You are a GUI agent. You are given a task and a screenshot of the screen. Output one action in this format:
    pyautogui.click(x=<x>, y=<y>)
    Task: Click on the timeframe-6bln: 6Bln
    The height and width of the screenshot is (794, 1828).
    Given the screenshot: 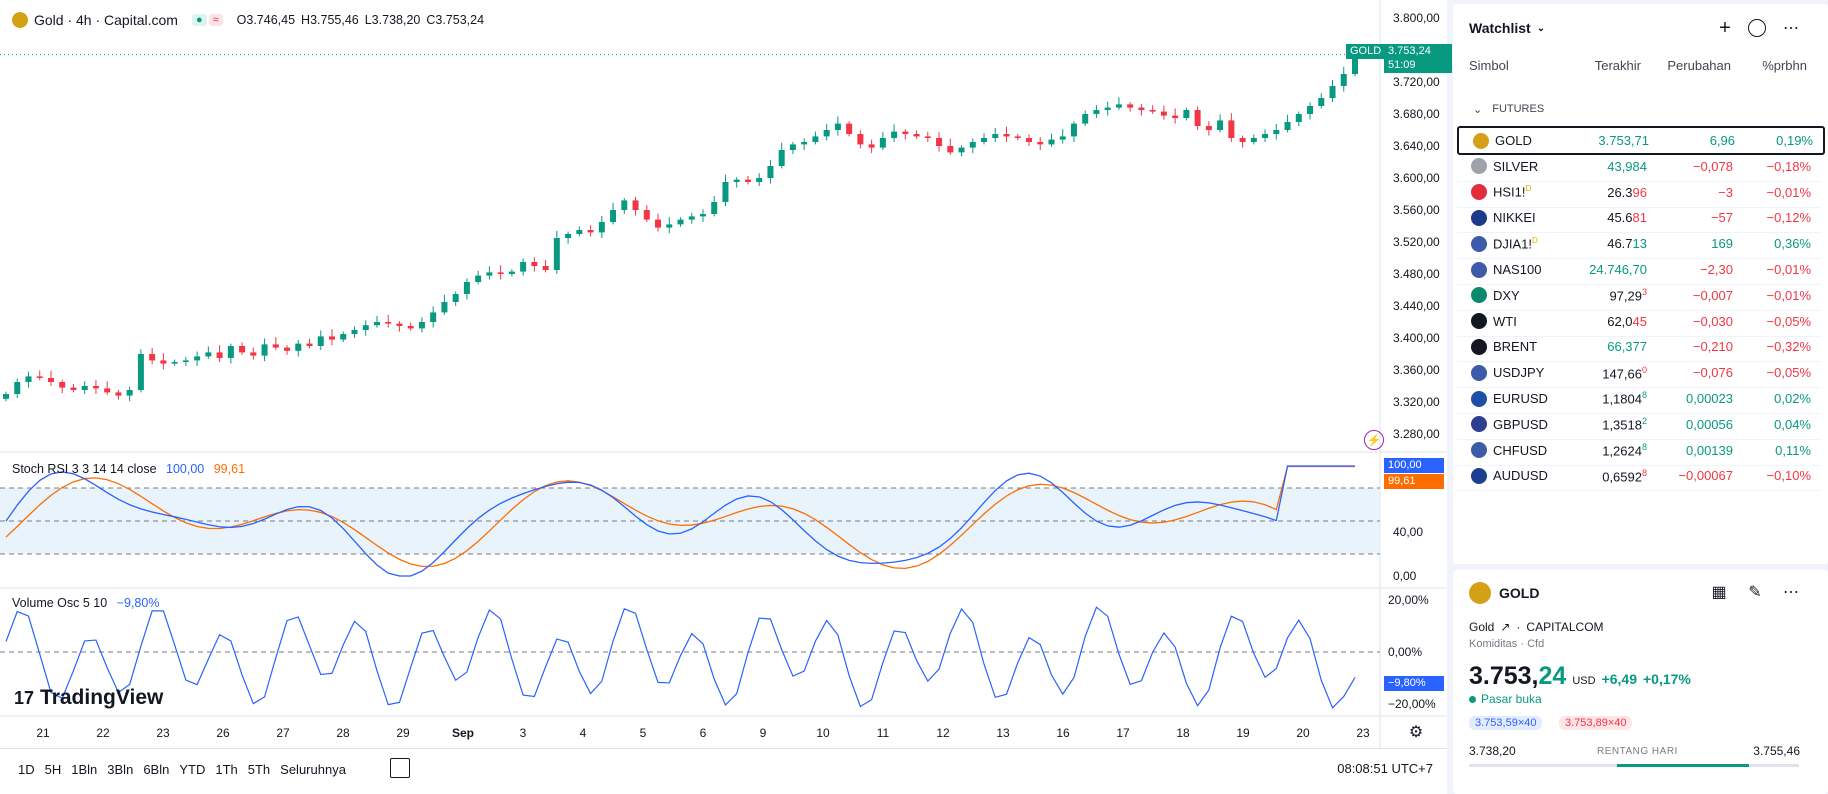 What is the action you would take?
    pyautogui.click(x=156, y=769)
    